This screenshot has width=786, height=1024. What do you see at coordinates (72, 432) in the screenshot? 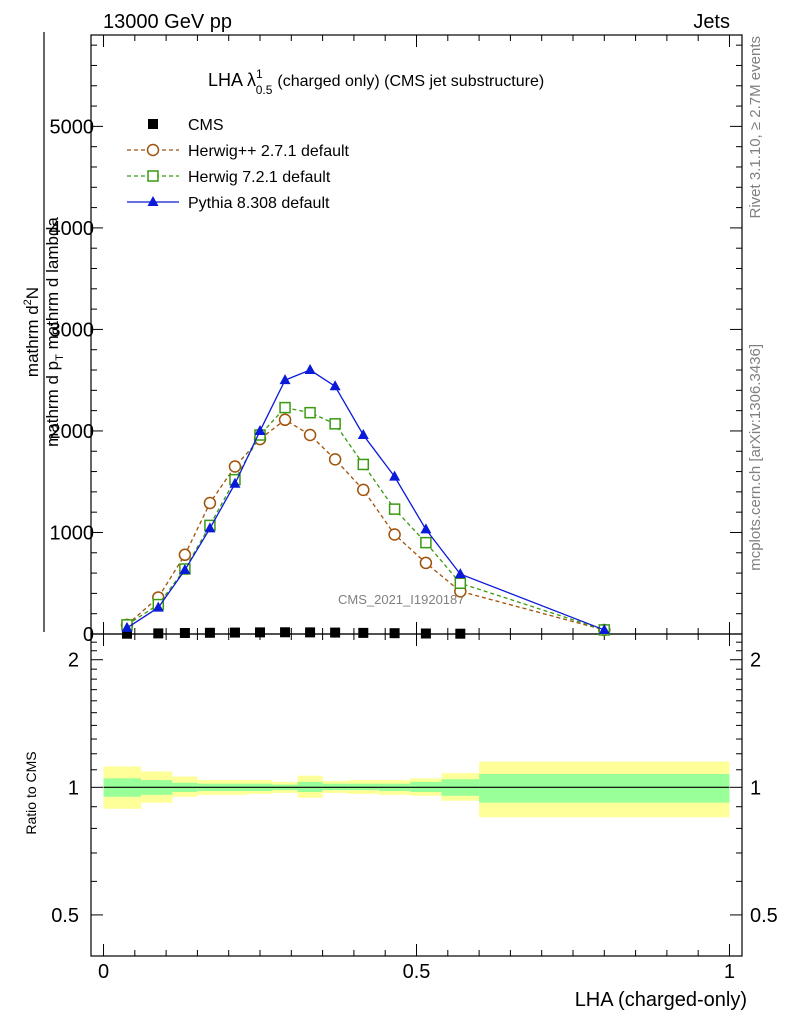
I see `main-y-tick-label: 2000` at bounding box center [72, 432].